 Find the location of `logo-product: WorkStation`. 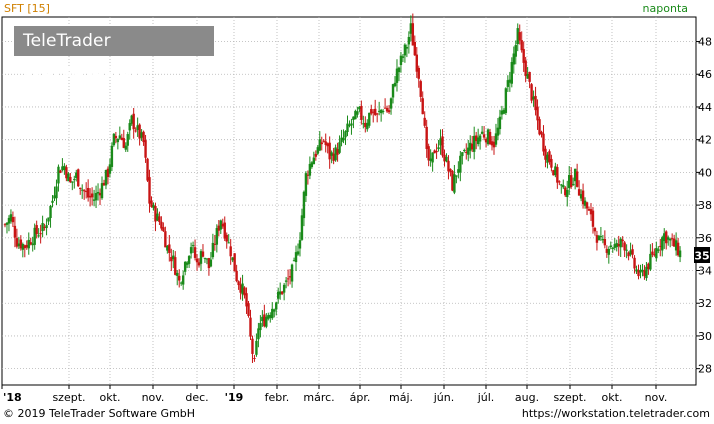

logo-product: WorkStation is located at coordinates (83, 71).